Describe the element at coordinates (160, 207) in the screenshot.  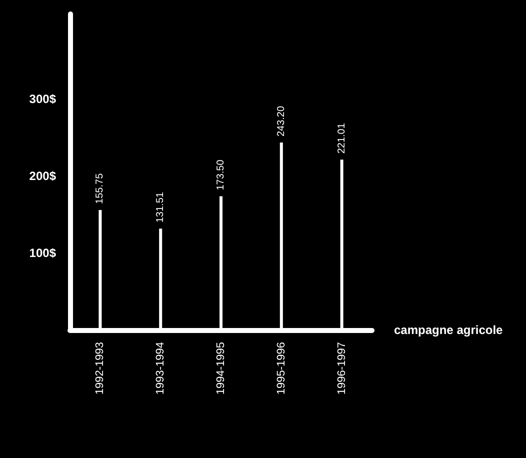
I see `data-label: 131.51` at that location.